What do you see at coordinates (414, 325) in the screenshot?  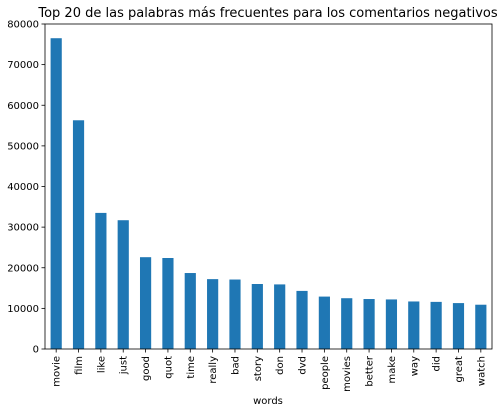 I see `bar-way` at bounding box center [414, 325].